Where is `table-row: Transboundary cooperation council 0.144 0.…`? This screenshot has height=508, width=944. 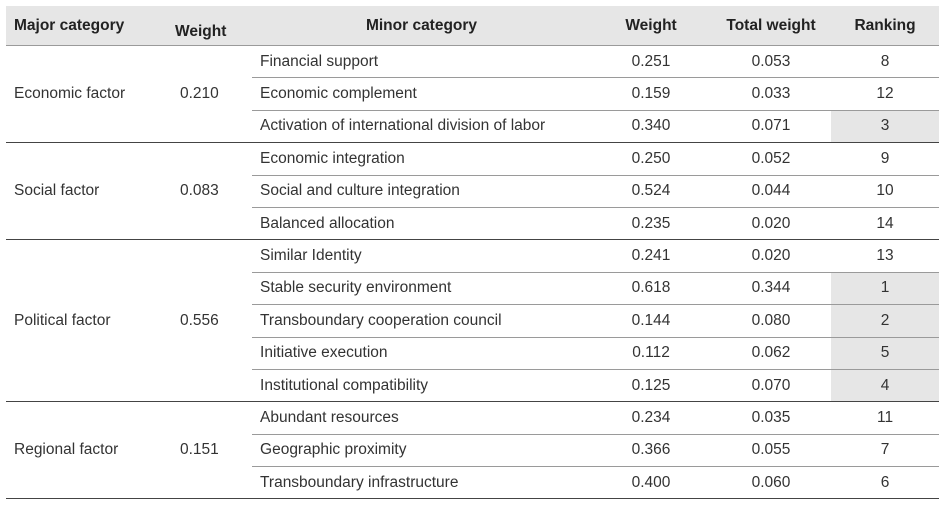 table-row: Transboundary cooperation council 0.144 0.… is located at coordinates (473, 321).